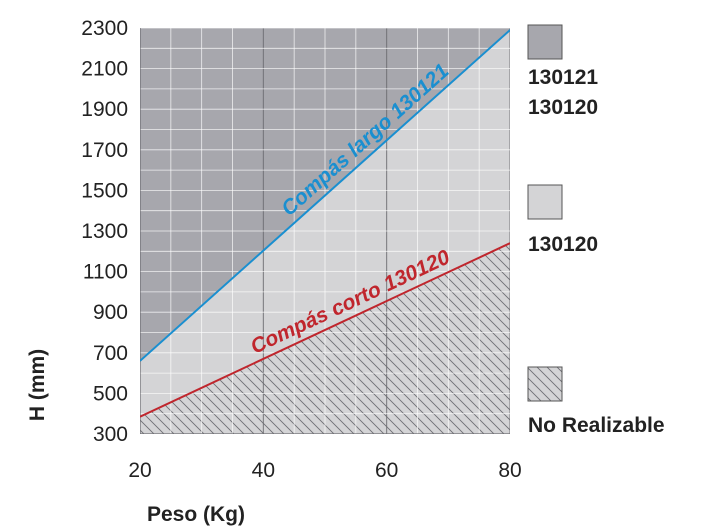  I want to click on y-tick-label: 300, so click(110, 434).